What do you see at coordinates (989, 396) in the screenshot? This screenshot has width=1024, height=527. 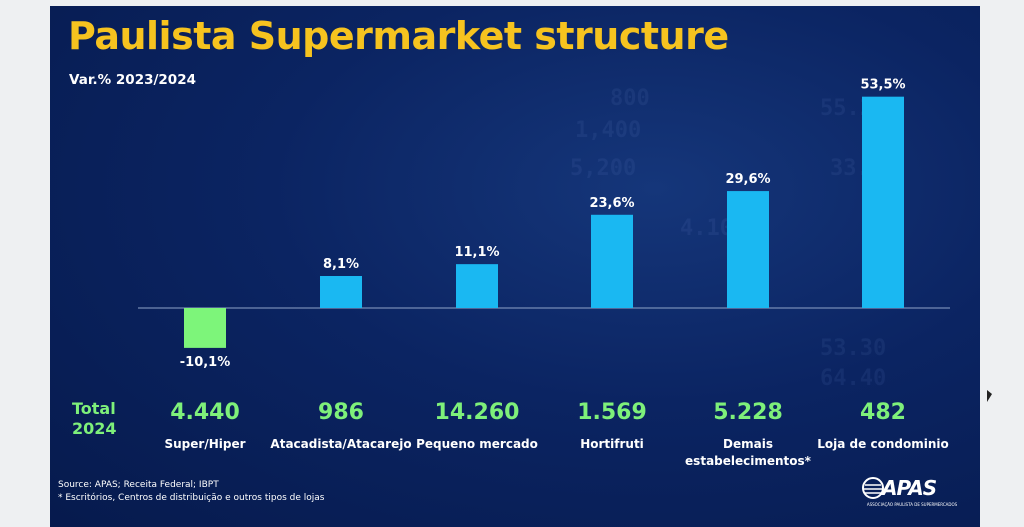 I see `mouse-cursor-icon` at bounding box center [989, 396].